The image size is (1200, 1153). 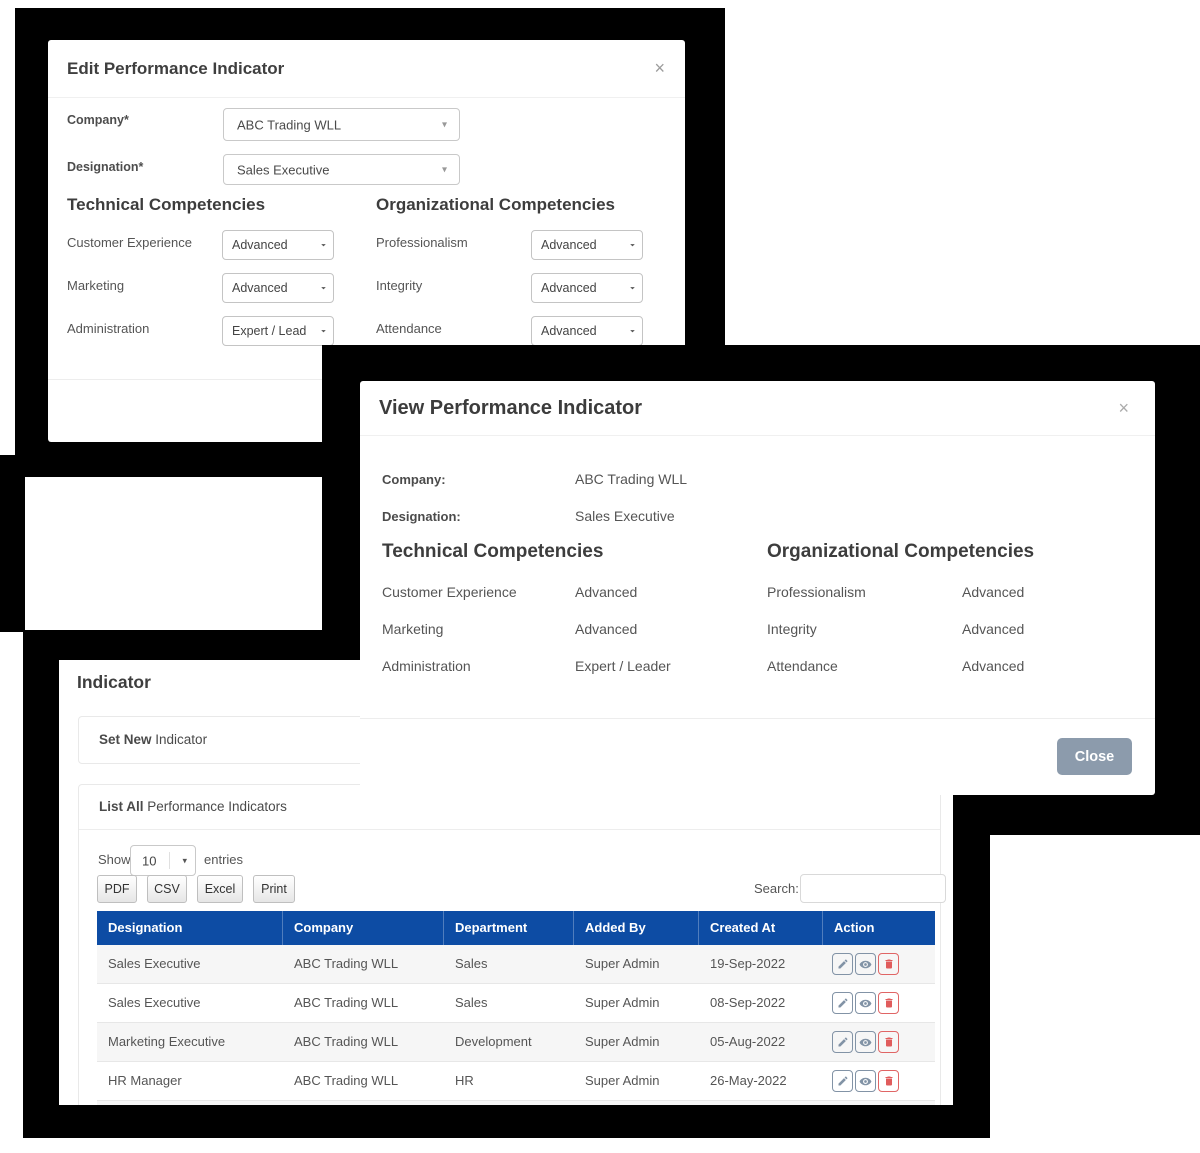 What do you see at coordinates (105, 167) in the screenshot?
I see `designation-label: Designation*` at bounding box center [105, 167].